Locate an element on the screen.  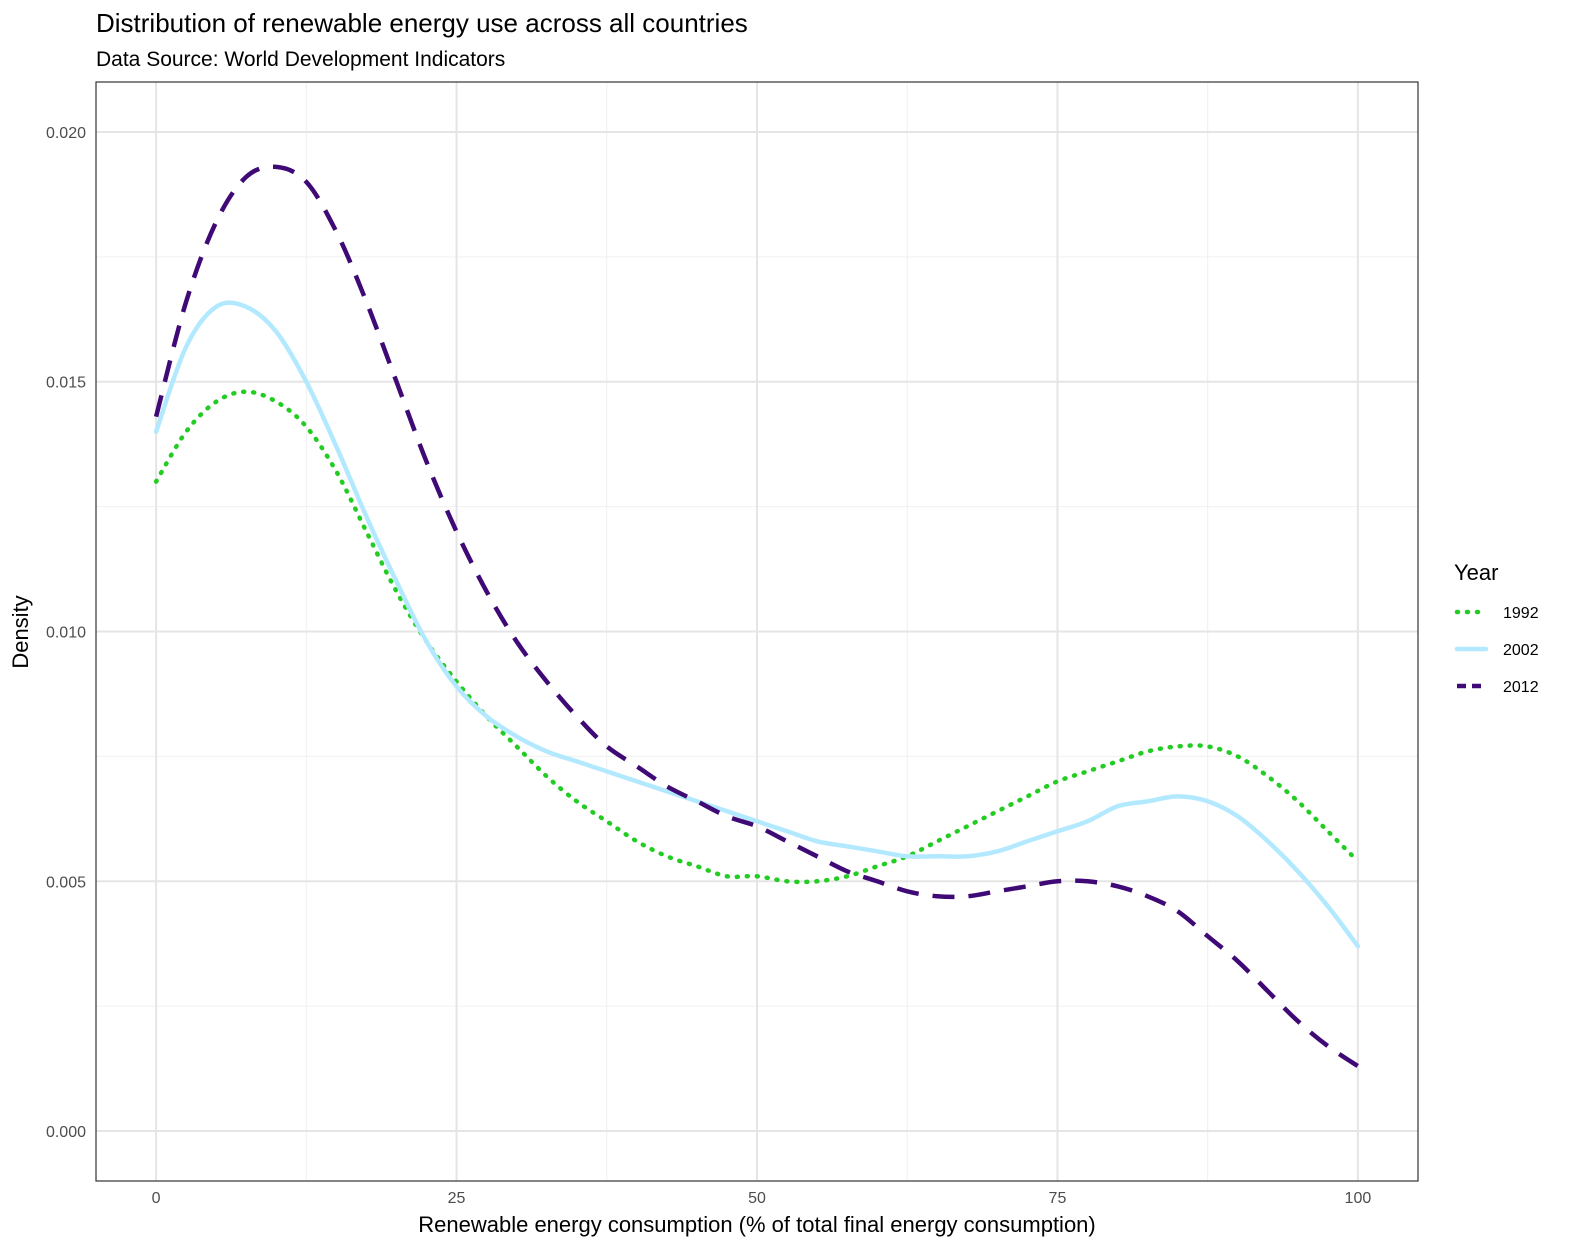
x-tick-label: 25 is located at coordinates (457, 1198).